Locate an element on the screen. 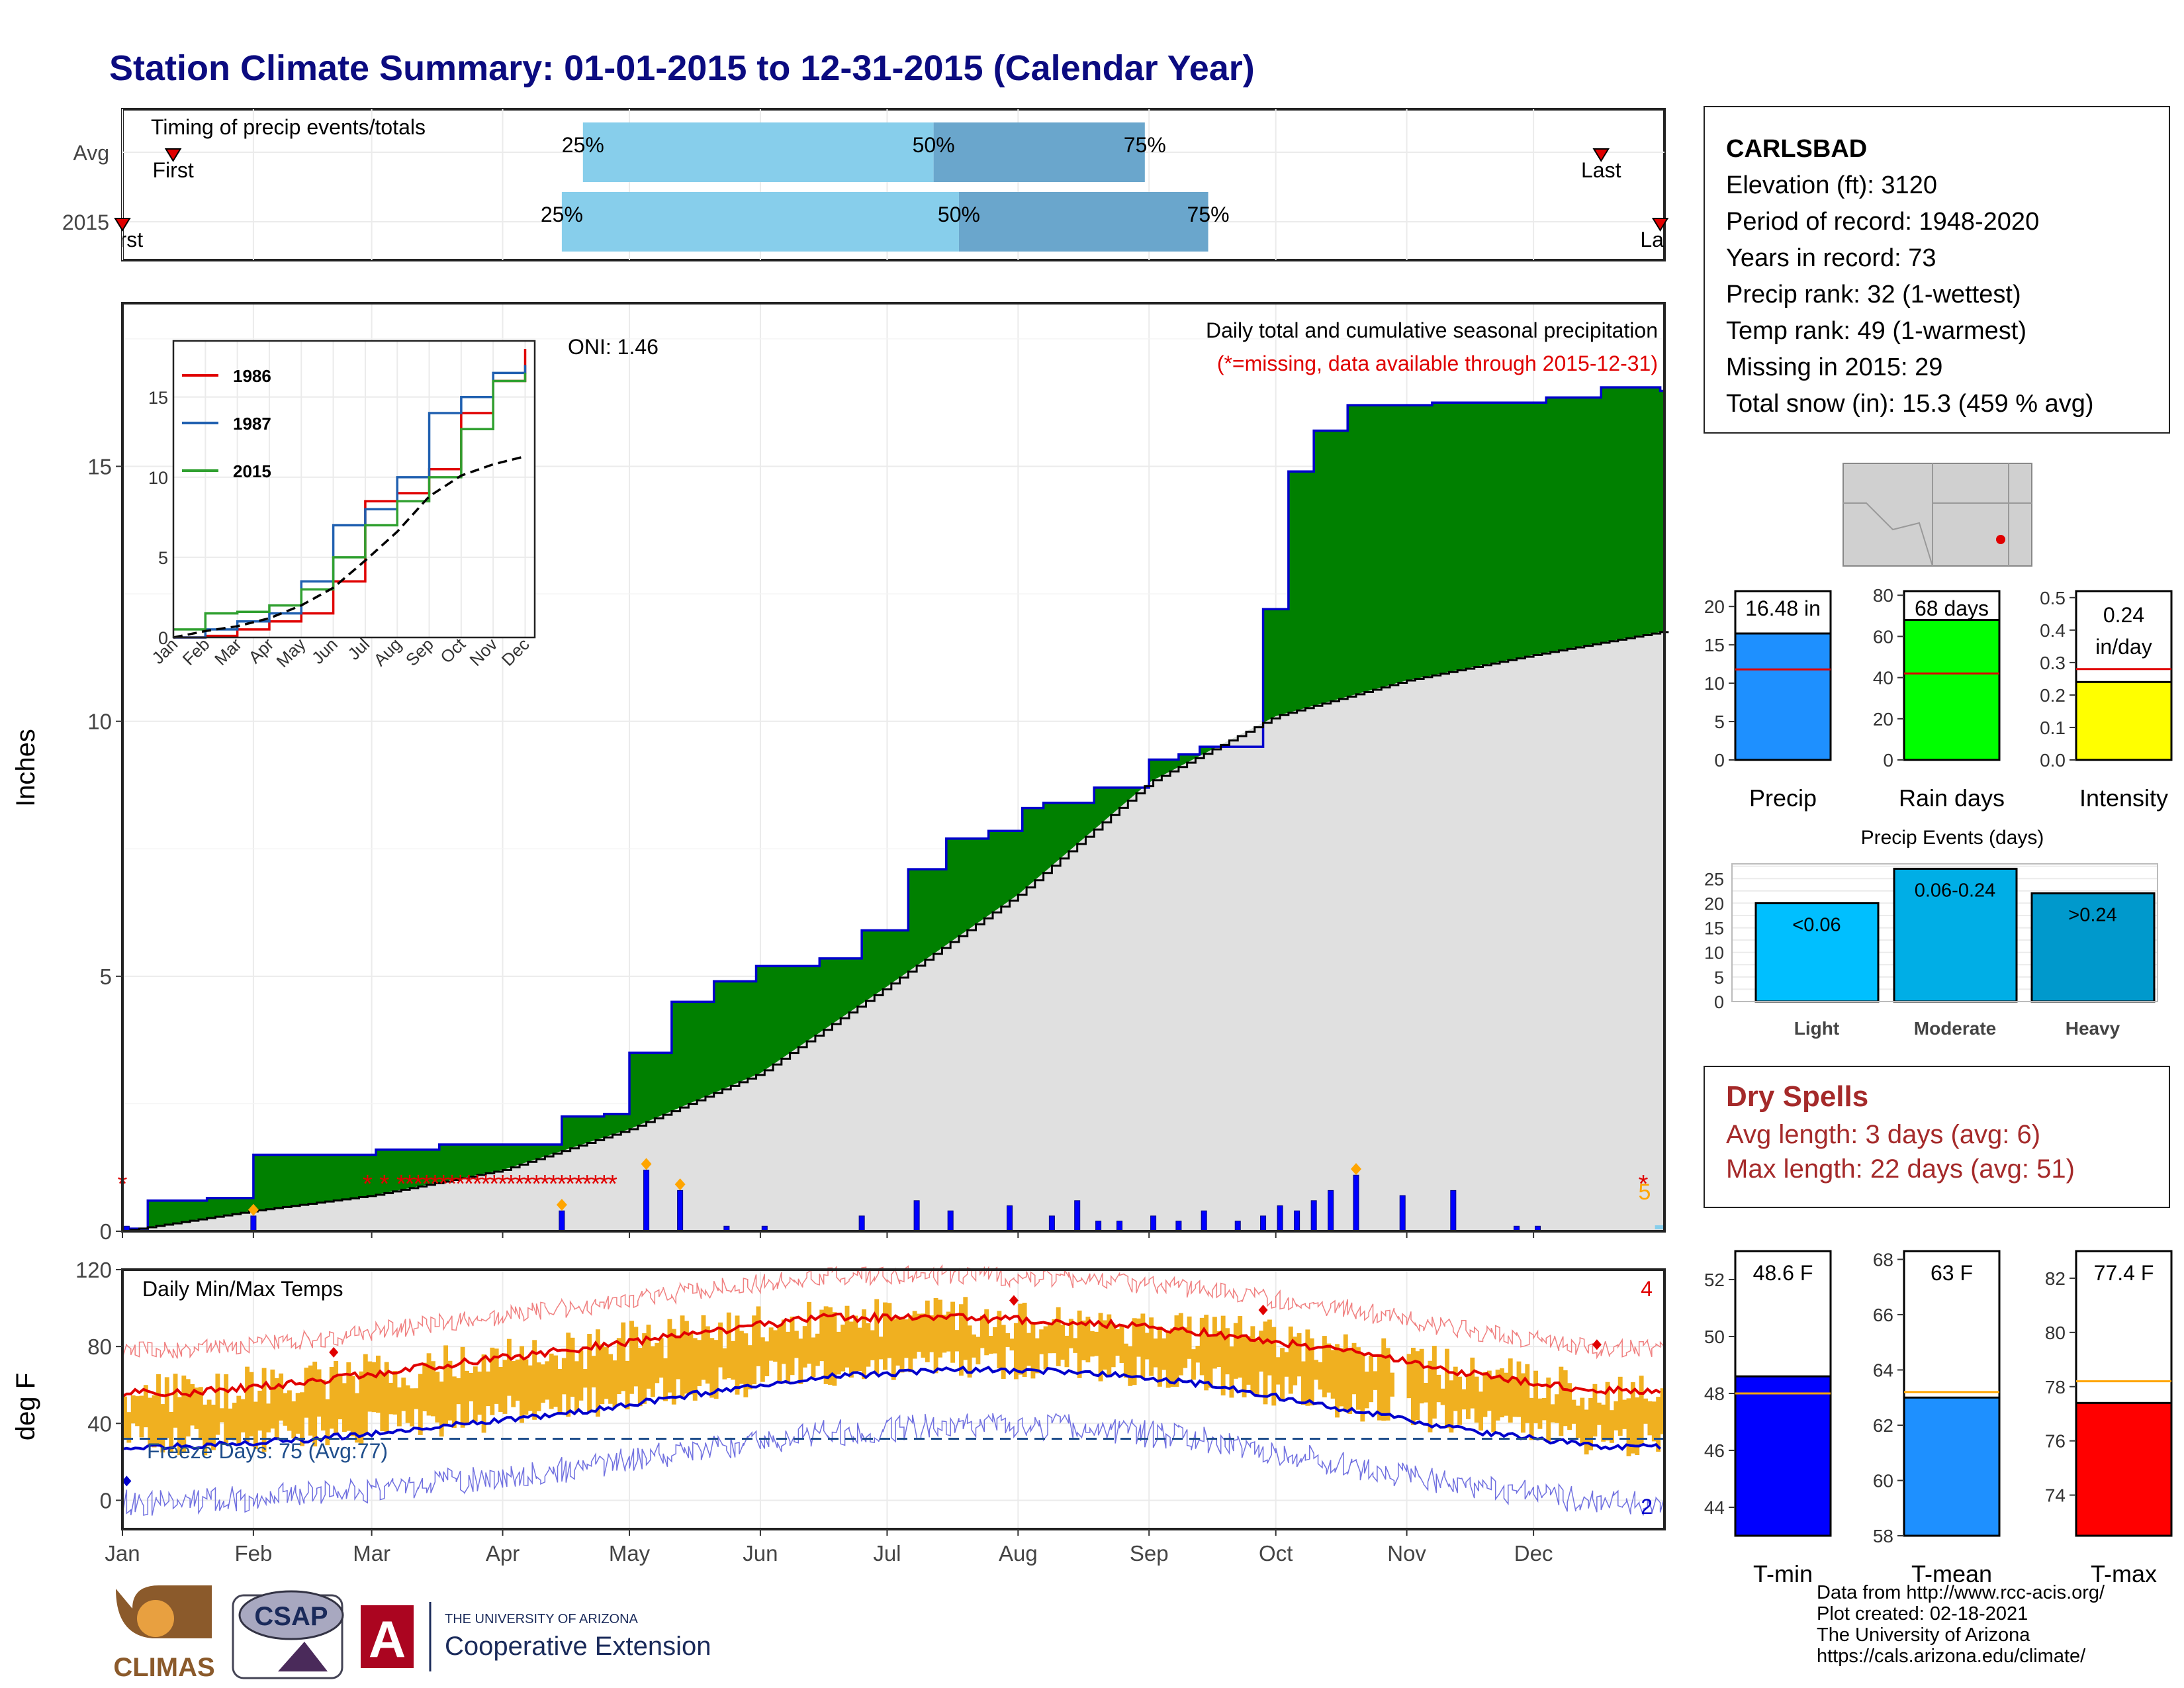 Image resolution: width=2184 pixels, height=1688 pixels. temp-y-tick-label: 40 is located at coordinates (100, 1423).